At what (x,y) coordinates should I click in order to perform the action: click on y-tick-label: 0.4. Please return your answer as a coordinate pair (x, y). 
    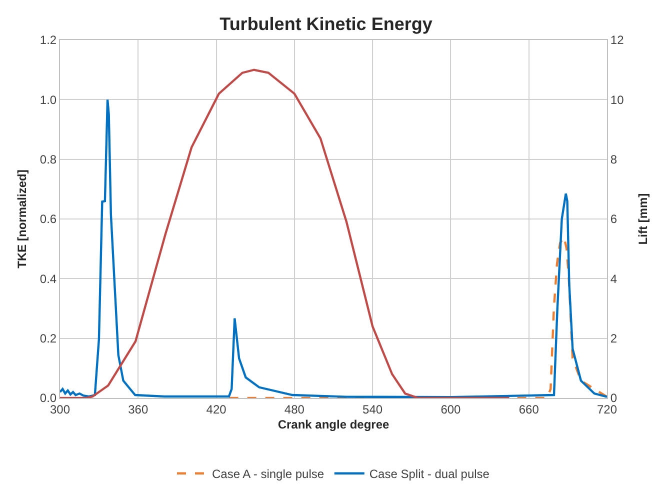
    Looking at the image, I should click on (48, 279).